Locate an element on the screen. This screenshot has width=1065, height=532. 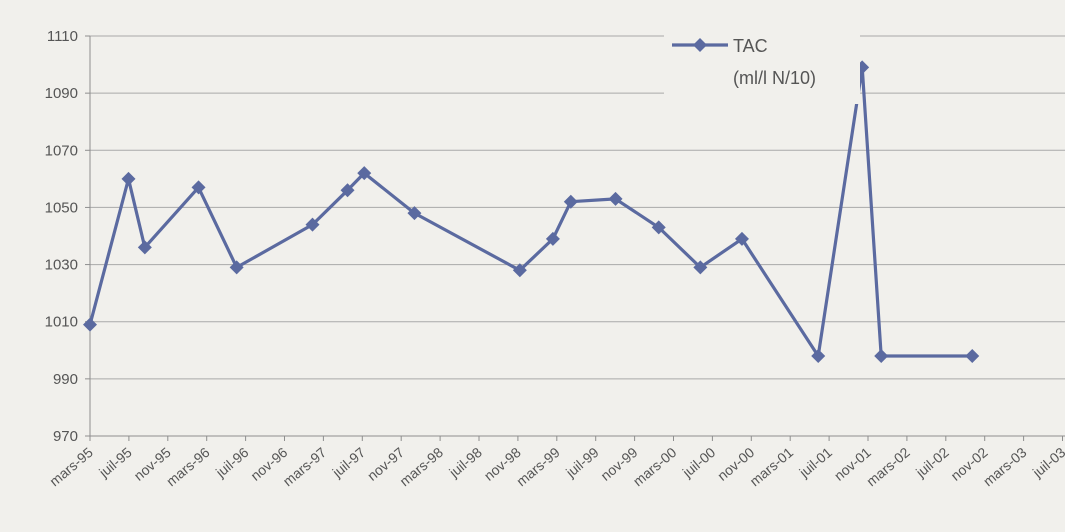
x-tick-label-mars-03: mars-03 is located at coordinates (1005, 466).